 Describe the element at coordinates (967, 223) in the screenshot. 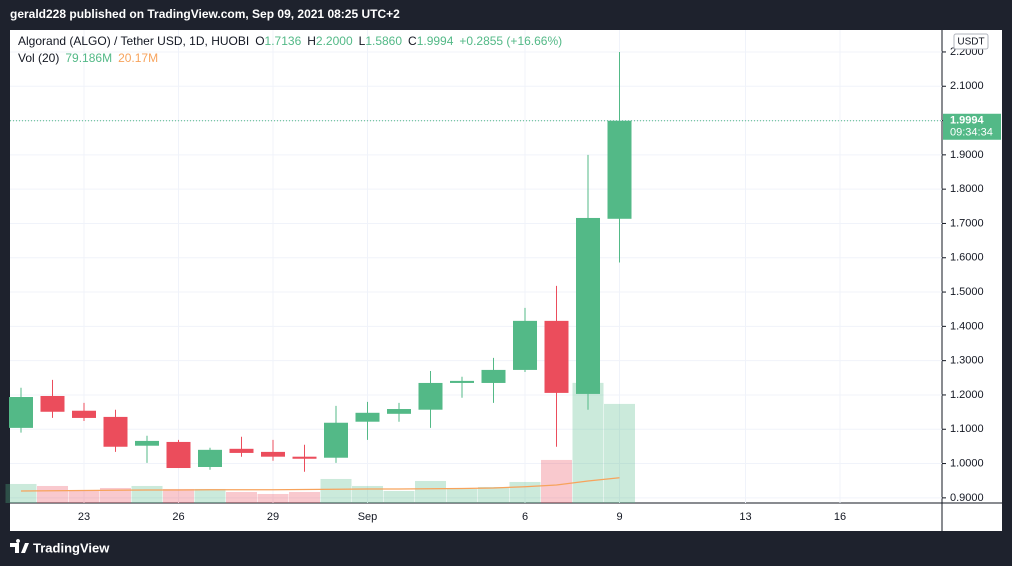

I see `y-tick-label: 1.7000` at that location.